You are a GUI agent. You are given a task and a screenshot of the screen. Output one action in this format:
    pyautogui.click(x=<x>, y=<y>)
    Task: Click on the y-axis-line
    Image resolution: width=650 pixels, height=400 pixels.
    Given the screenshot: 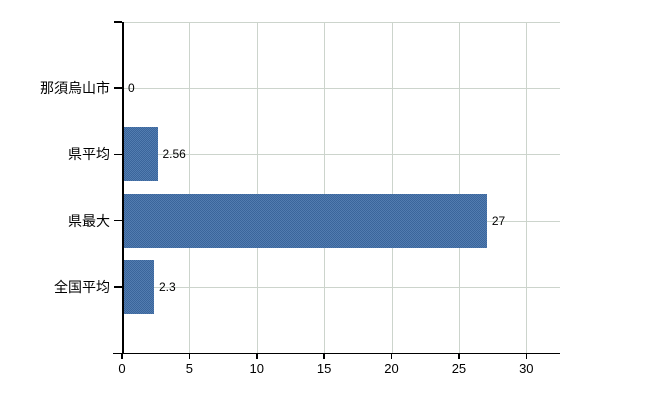 What is the action you would take?
    pyautogui.click(x=123, y=187)
    